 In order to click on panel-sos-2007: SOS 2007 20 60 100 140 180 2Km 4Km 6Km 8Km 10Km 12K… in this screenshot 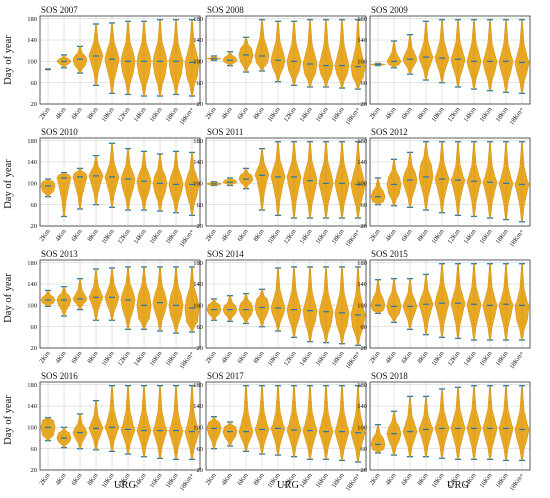, I will do `click(114, 65)`.